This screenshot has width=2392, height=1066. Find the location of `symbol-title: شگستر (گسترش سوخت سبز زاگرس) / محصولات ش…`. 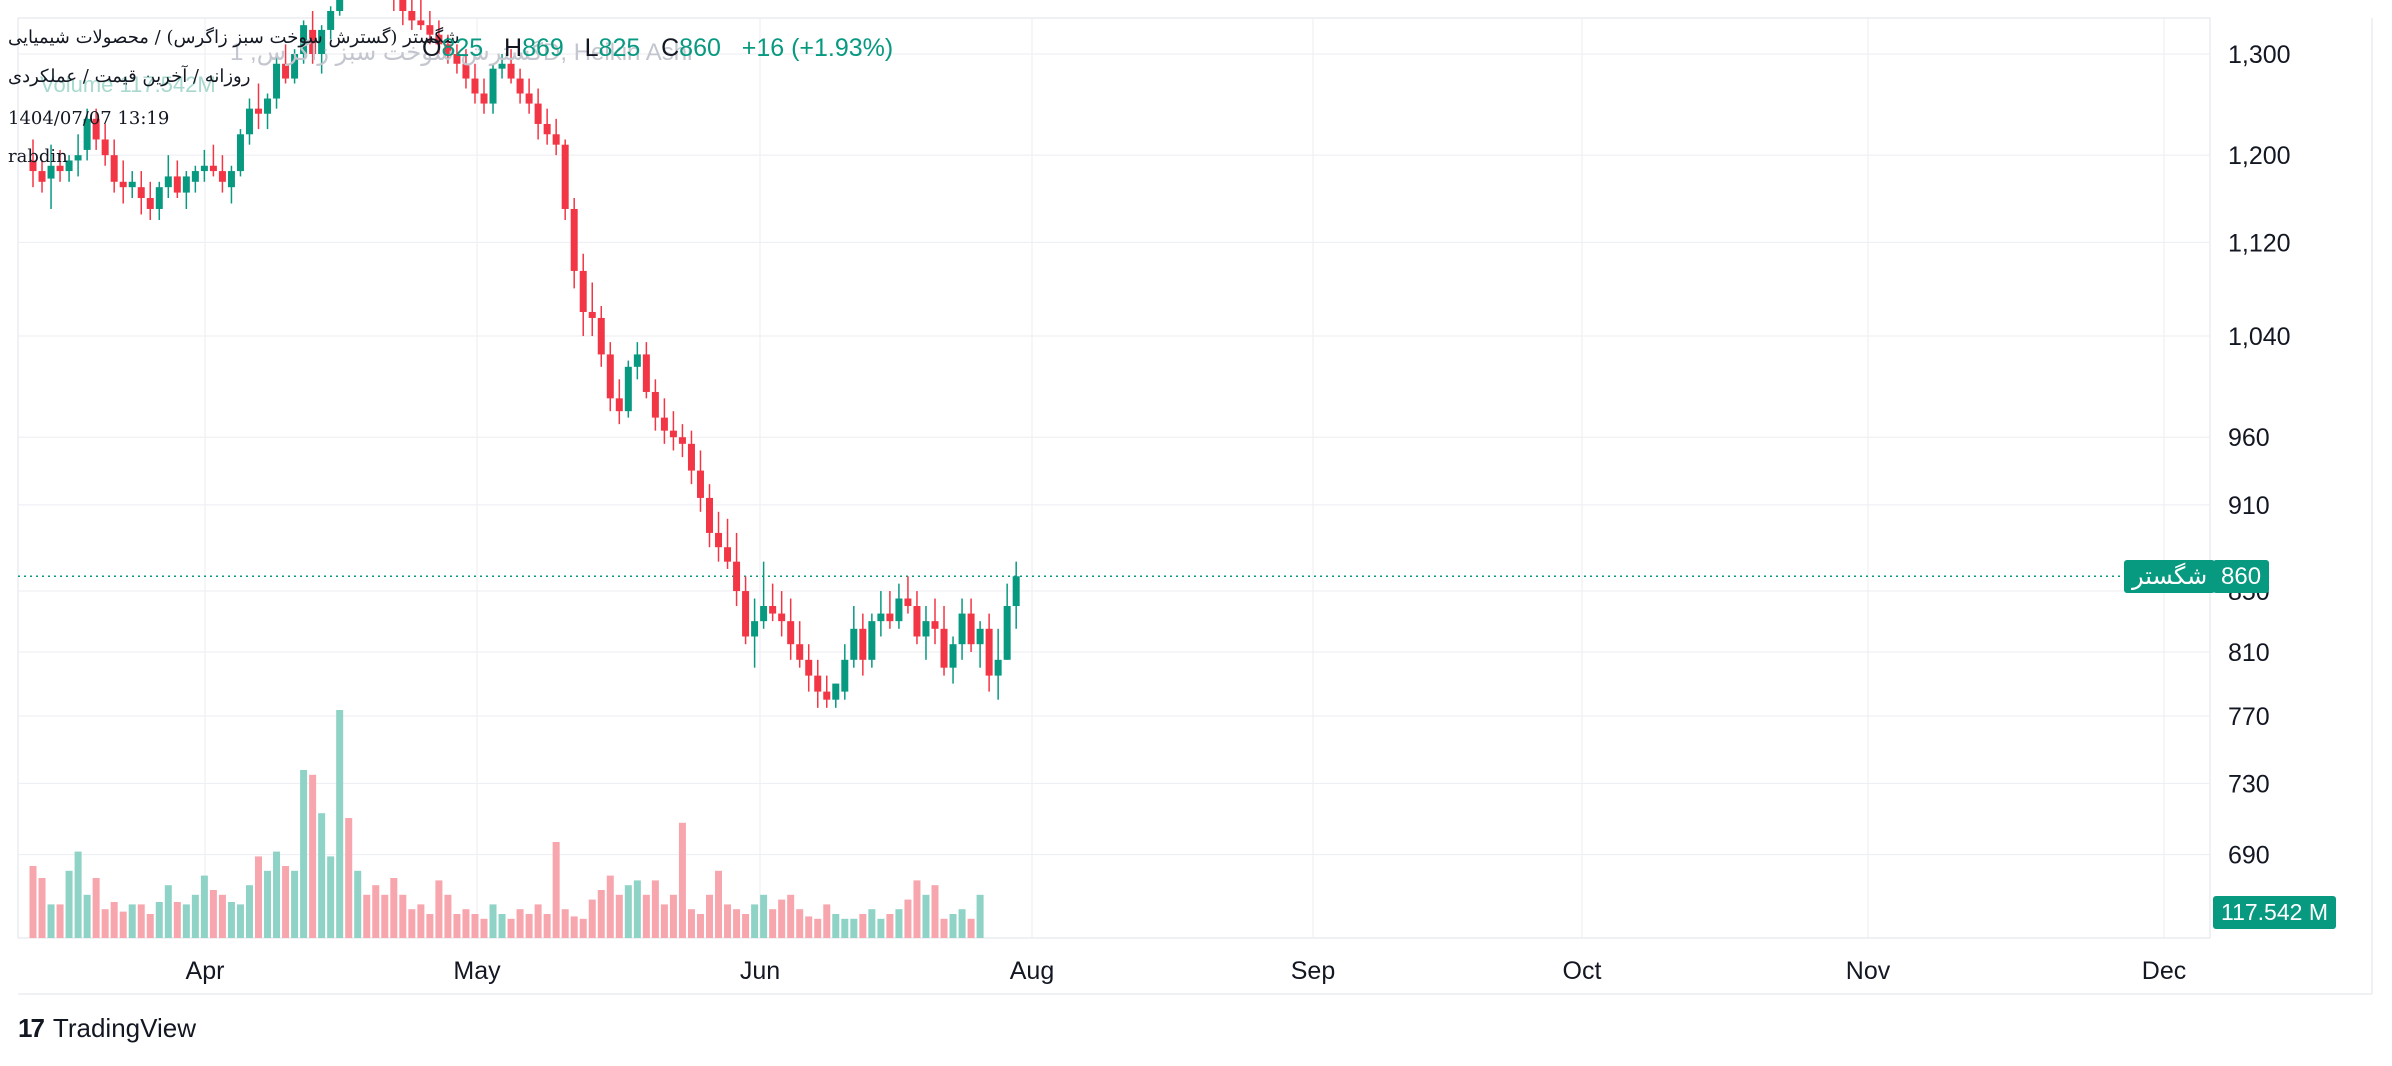

symbol-title: شگستر (گسترش سوخت سبز زاگرس) / محصولات ش… is located at coordinates (234, 37).